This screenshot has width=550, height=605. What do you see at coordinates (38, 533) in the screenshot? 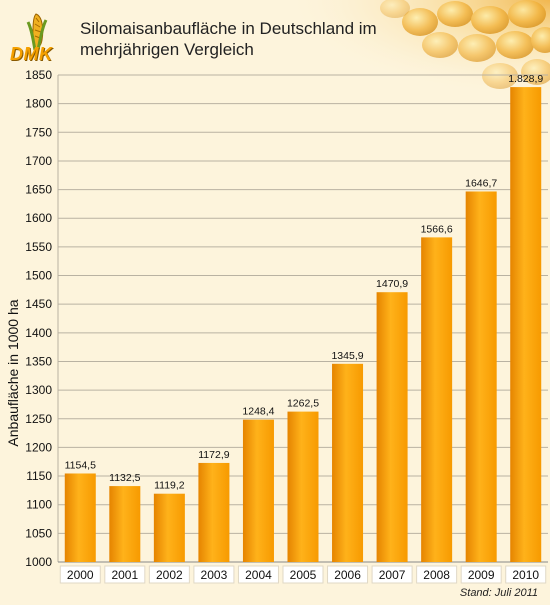
I see `y-tick-label: 1050` at bounding box center [38, 533].